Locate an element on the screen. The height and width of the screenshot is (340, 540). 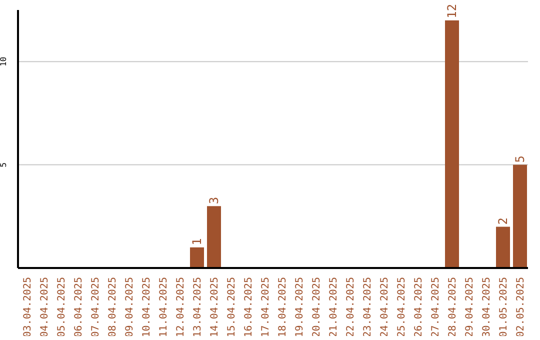
x-tick-label: 13.04.2025 is located at coordinates (198, 307).